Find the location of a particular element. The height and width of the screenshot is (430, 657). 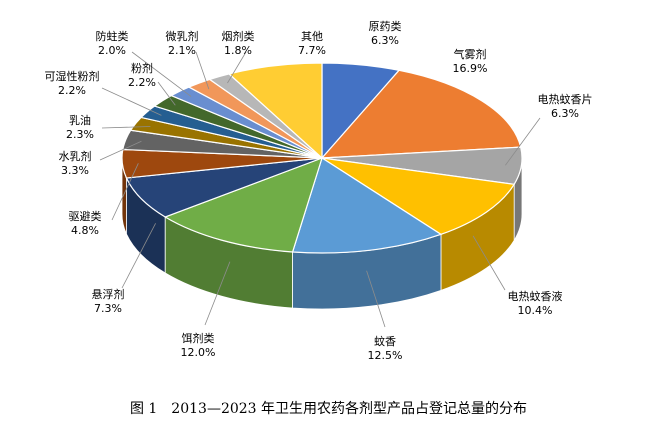

slice-14-name-label: 烟剂类 is located at coordinates (238, 36).